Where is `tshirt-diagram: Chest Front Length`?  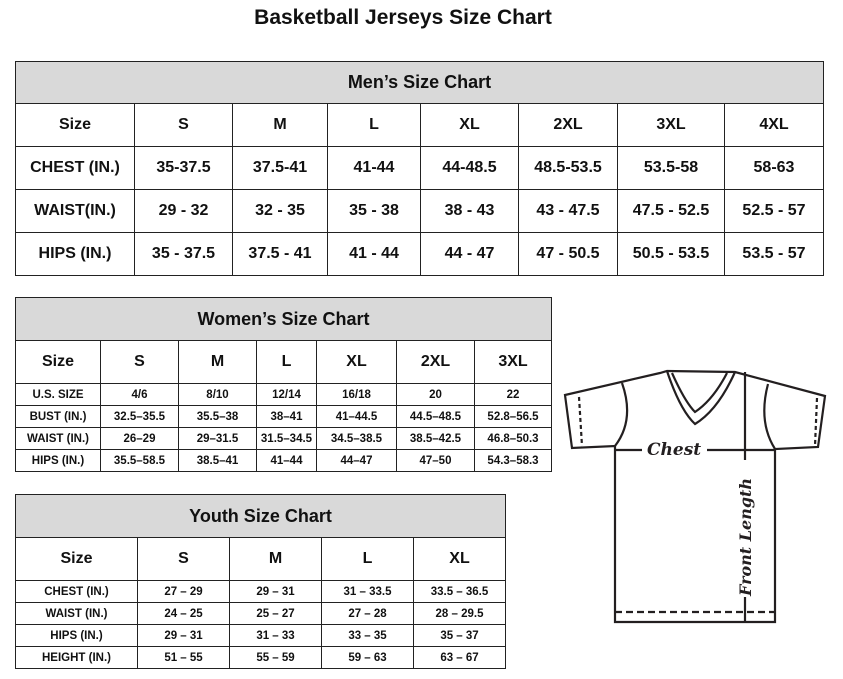 tshirt-diagram: Chest Front Length is located at coordinates (695, 496).